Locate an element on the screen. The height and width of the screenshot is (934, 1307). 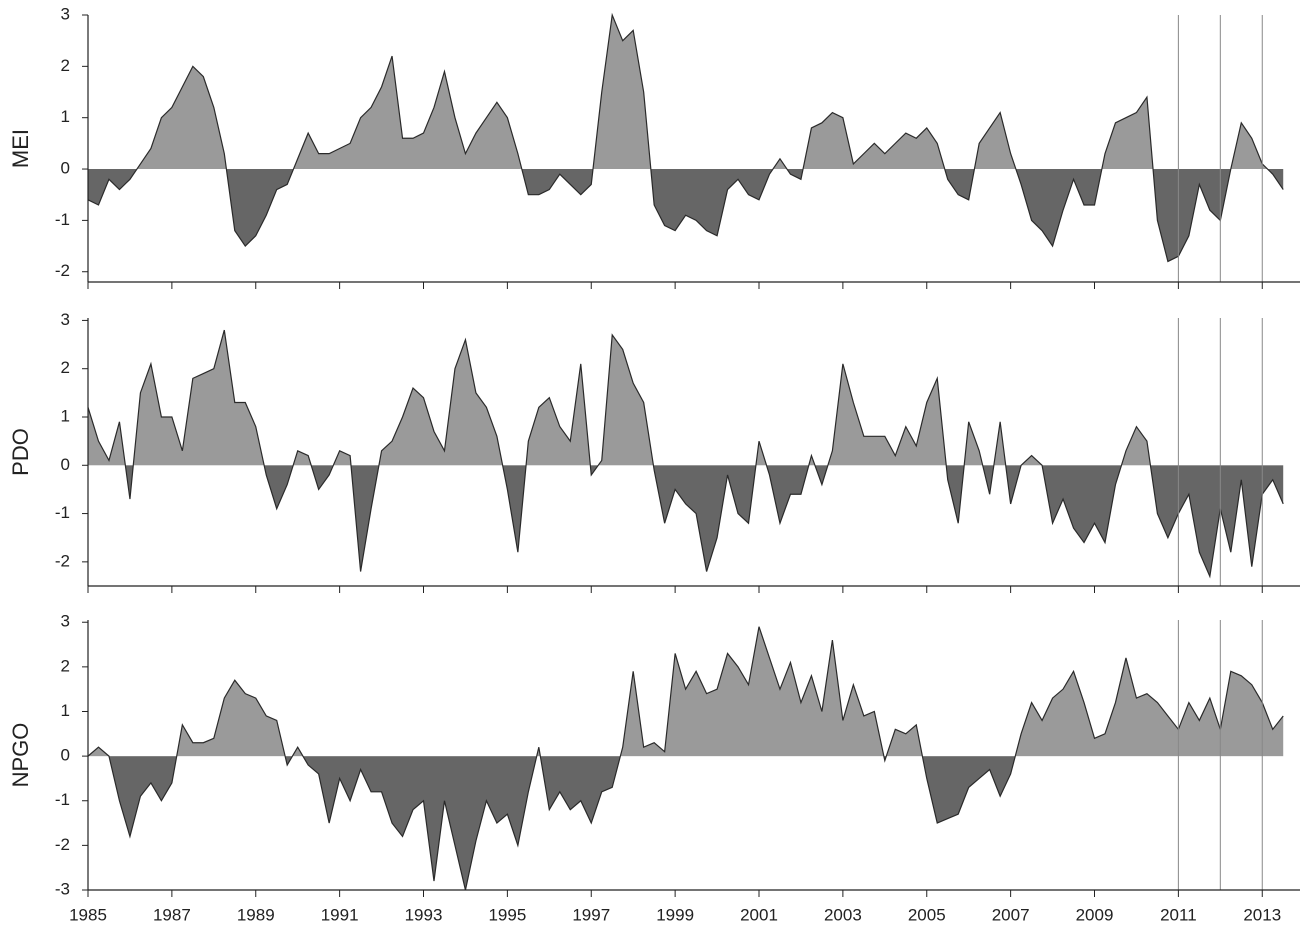
x-tick-label: 2005 is located at coordinates (927, 914).